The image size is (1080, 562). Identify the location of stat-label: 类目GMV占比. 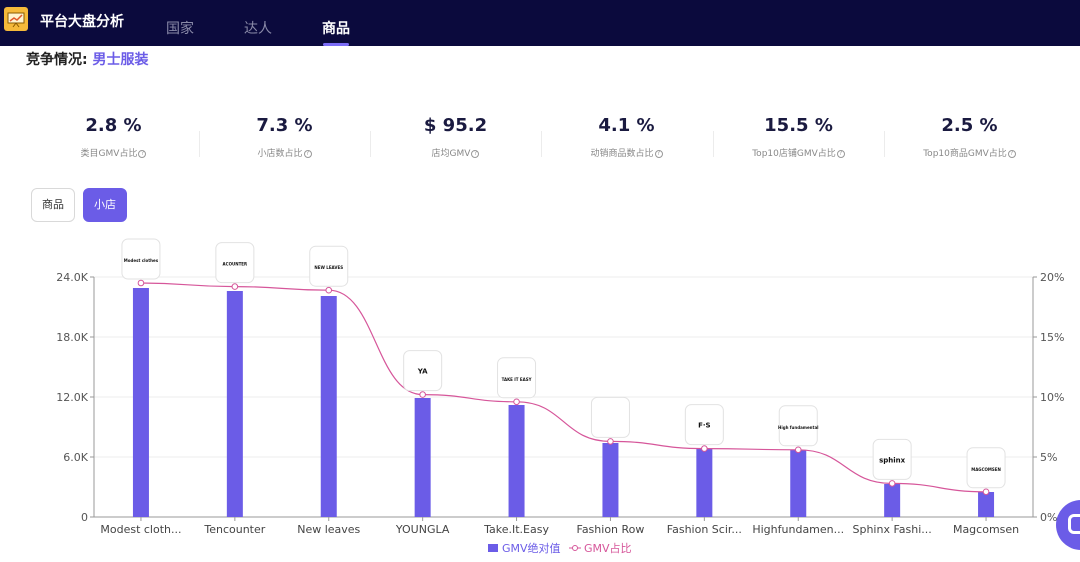
(109, 154).